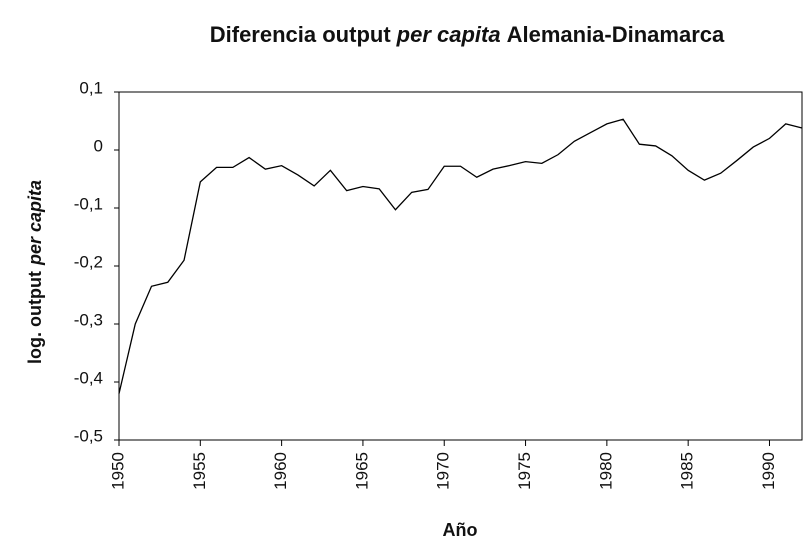 The image size is (809, 551). I want to click on text-part: Alemania-Dinamarca, so click(616, 34).